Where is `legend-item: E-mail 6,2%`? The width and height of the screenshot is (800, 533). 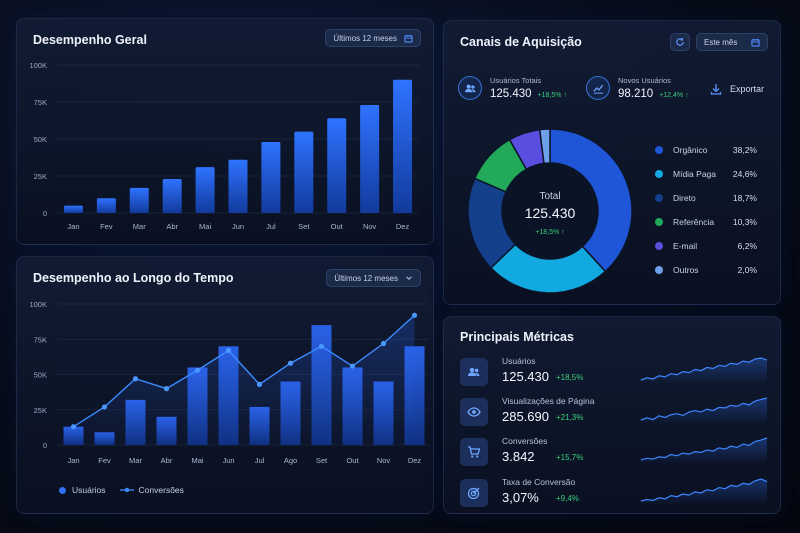
legend-item: E-mail 6,2% is located at coordinates (706, 246).